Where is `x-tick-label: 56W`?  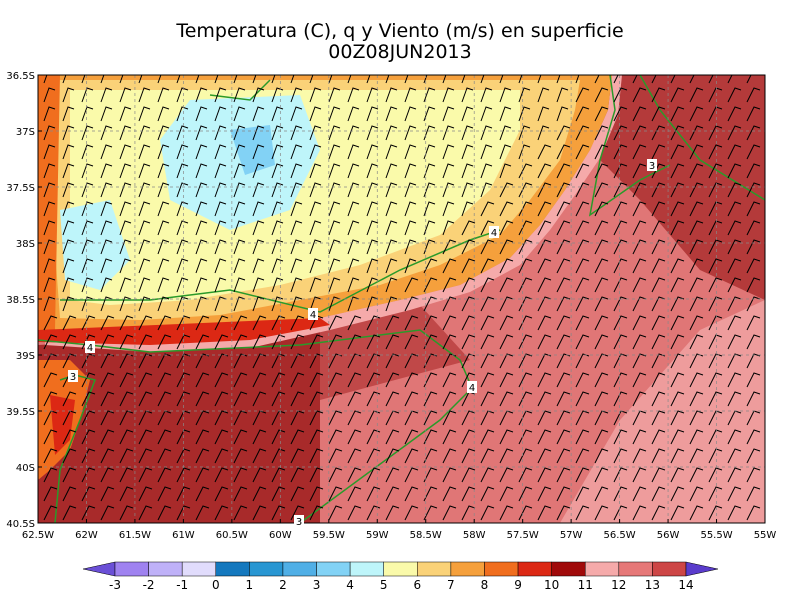
x-tick-label: 56W is located at coordinates (668, 535).